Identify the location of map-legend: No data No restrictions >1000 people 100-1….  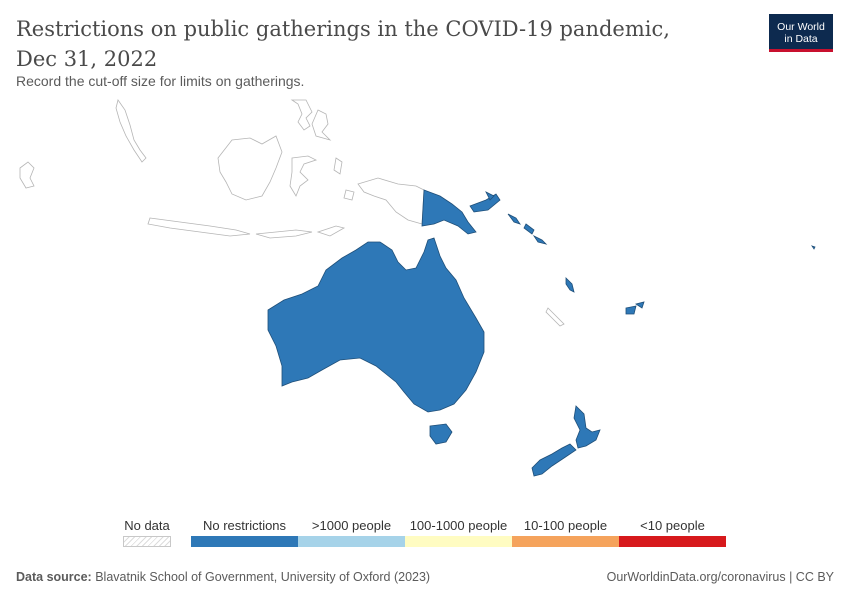
(425, 532).